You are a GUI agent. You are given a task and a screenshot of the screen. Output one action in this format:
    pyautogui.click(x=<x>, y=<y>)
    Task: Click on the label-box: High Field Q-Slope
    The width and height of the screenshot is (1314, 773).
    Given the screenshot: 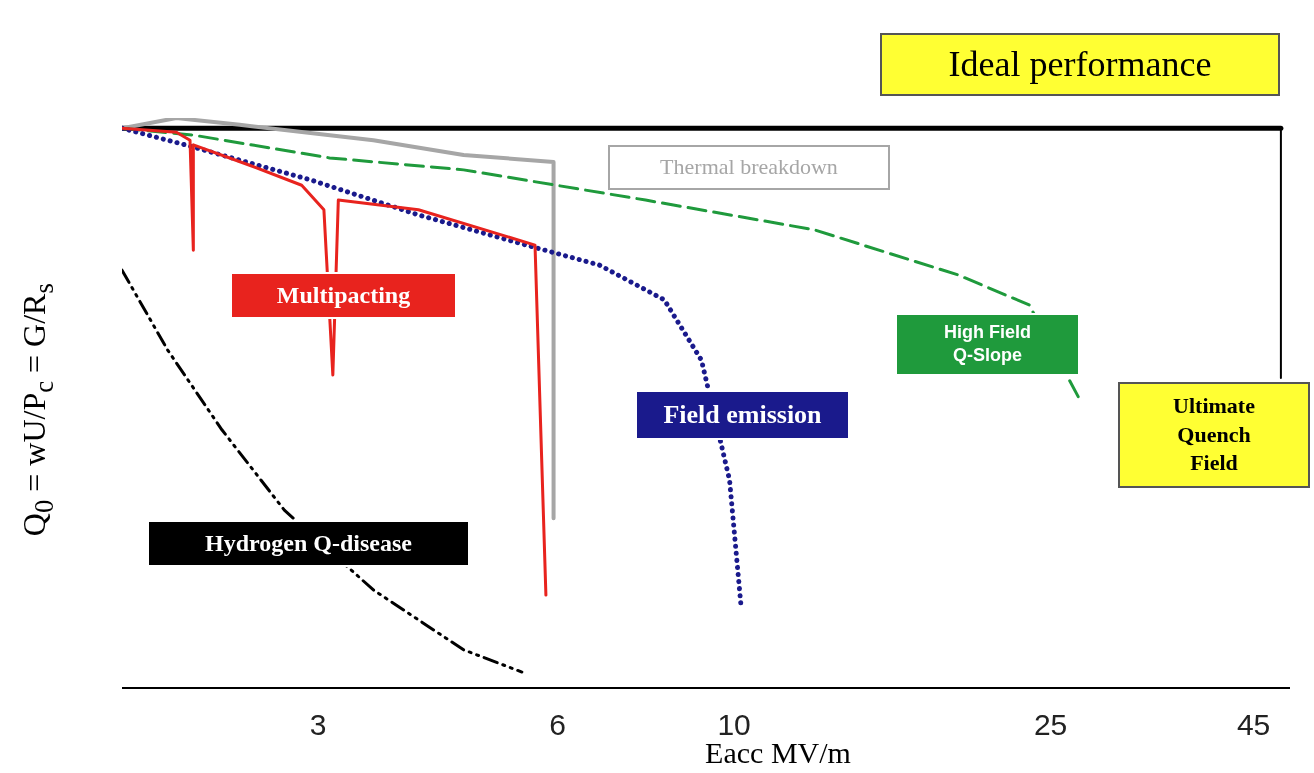 What is the action you would take?
    pyautogui.click(x=987, y=344)
    